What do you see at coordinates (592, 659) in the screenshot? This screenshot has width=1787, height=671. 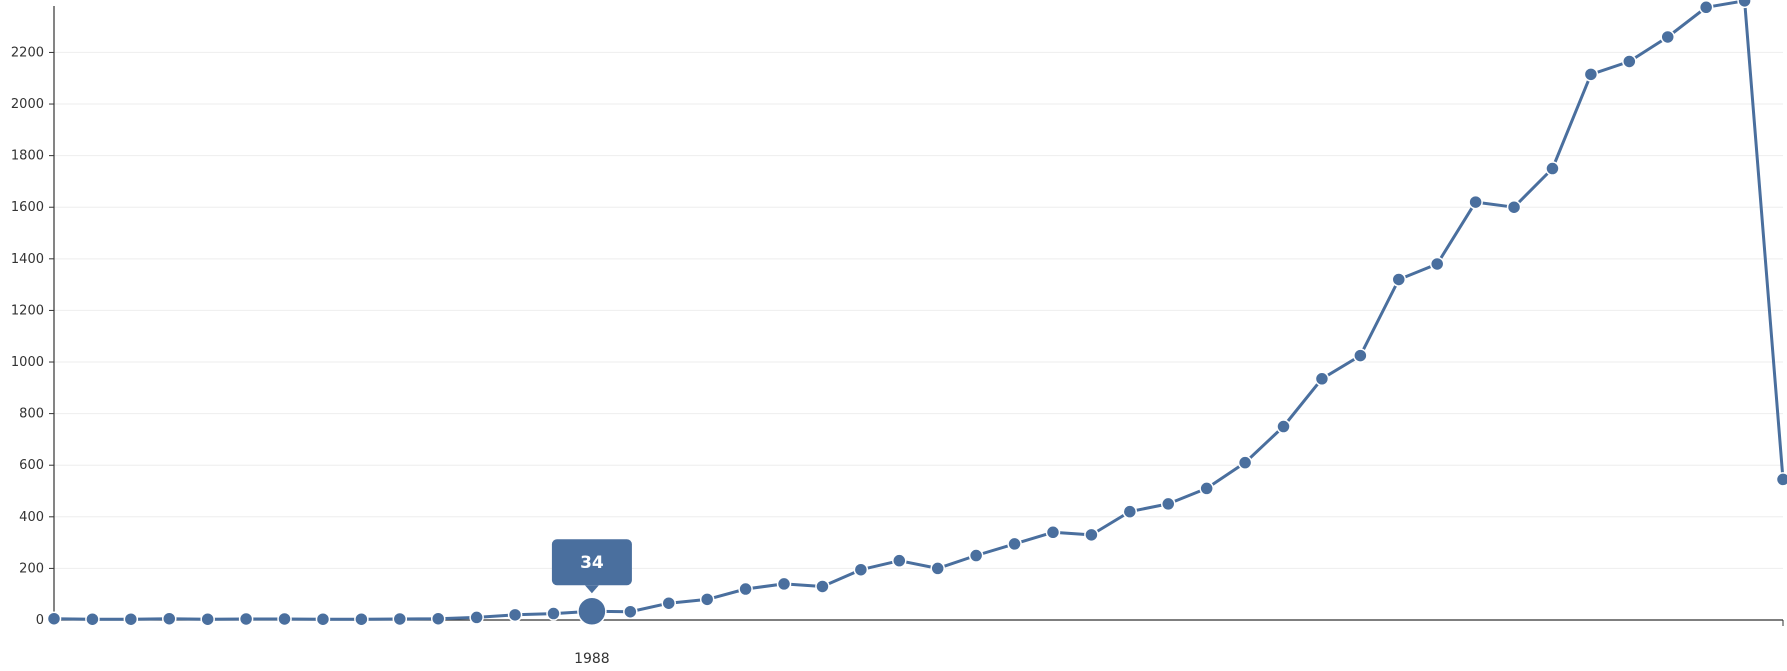 I see `x-tick-label: 1988` at bounding box center [592, 659].